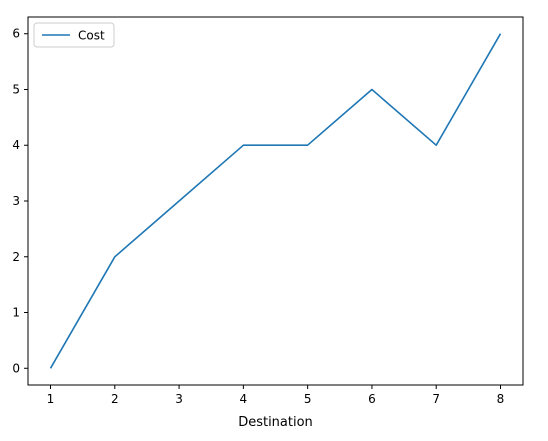  Describe the element at coordinates (91, 36) in the screenshot. I see `legend-label: Cost` at that location.